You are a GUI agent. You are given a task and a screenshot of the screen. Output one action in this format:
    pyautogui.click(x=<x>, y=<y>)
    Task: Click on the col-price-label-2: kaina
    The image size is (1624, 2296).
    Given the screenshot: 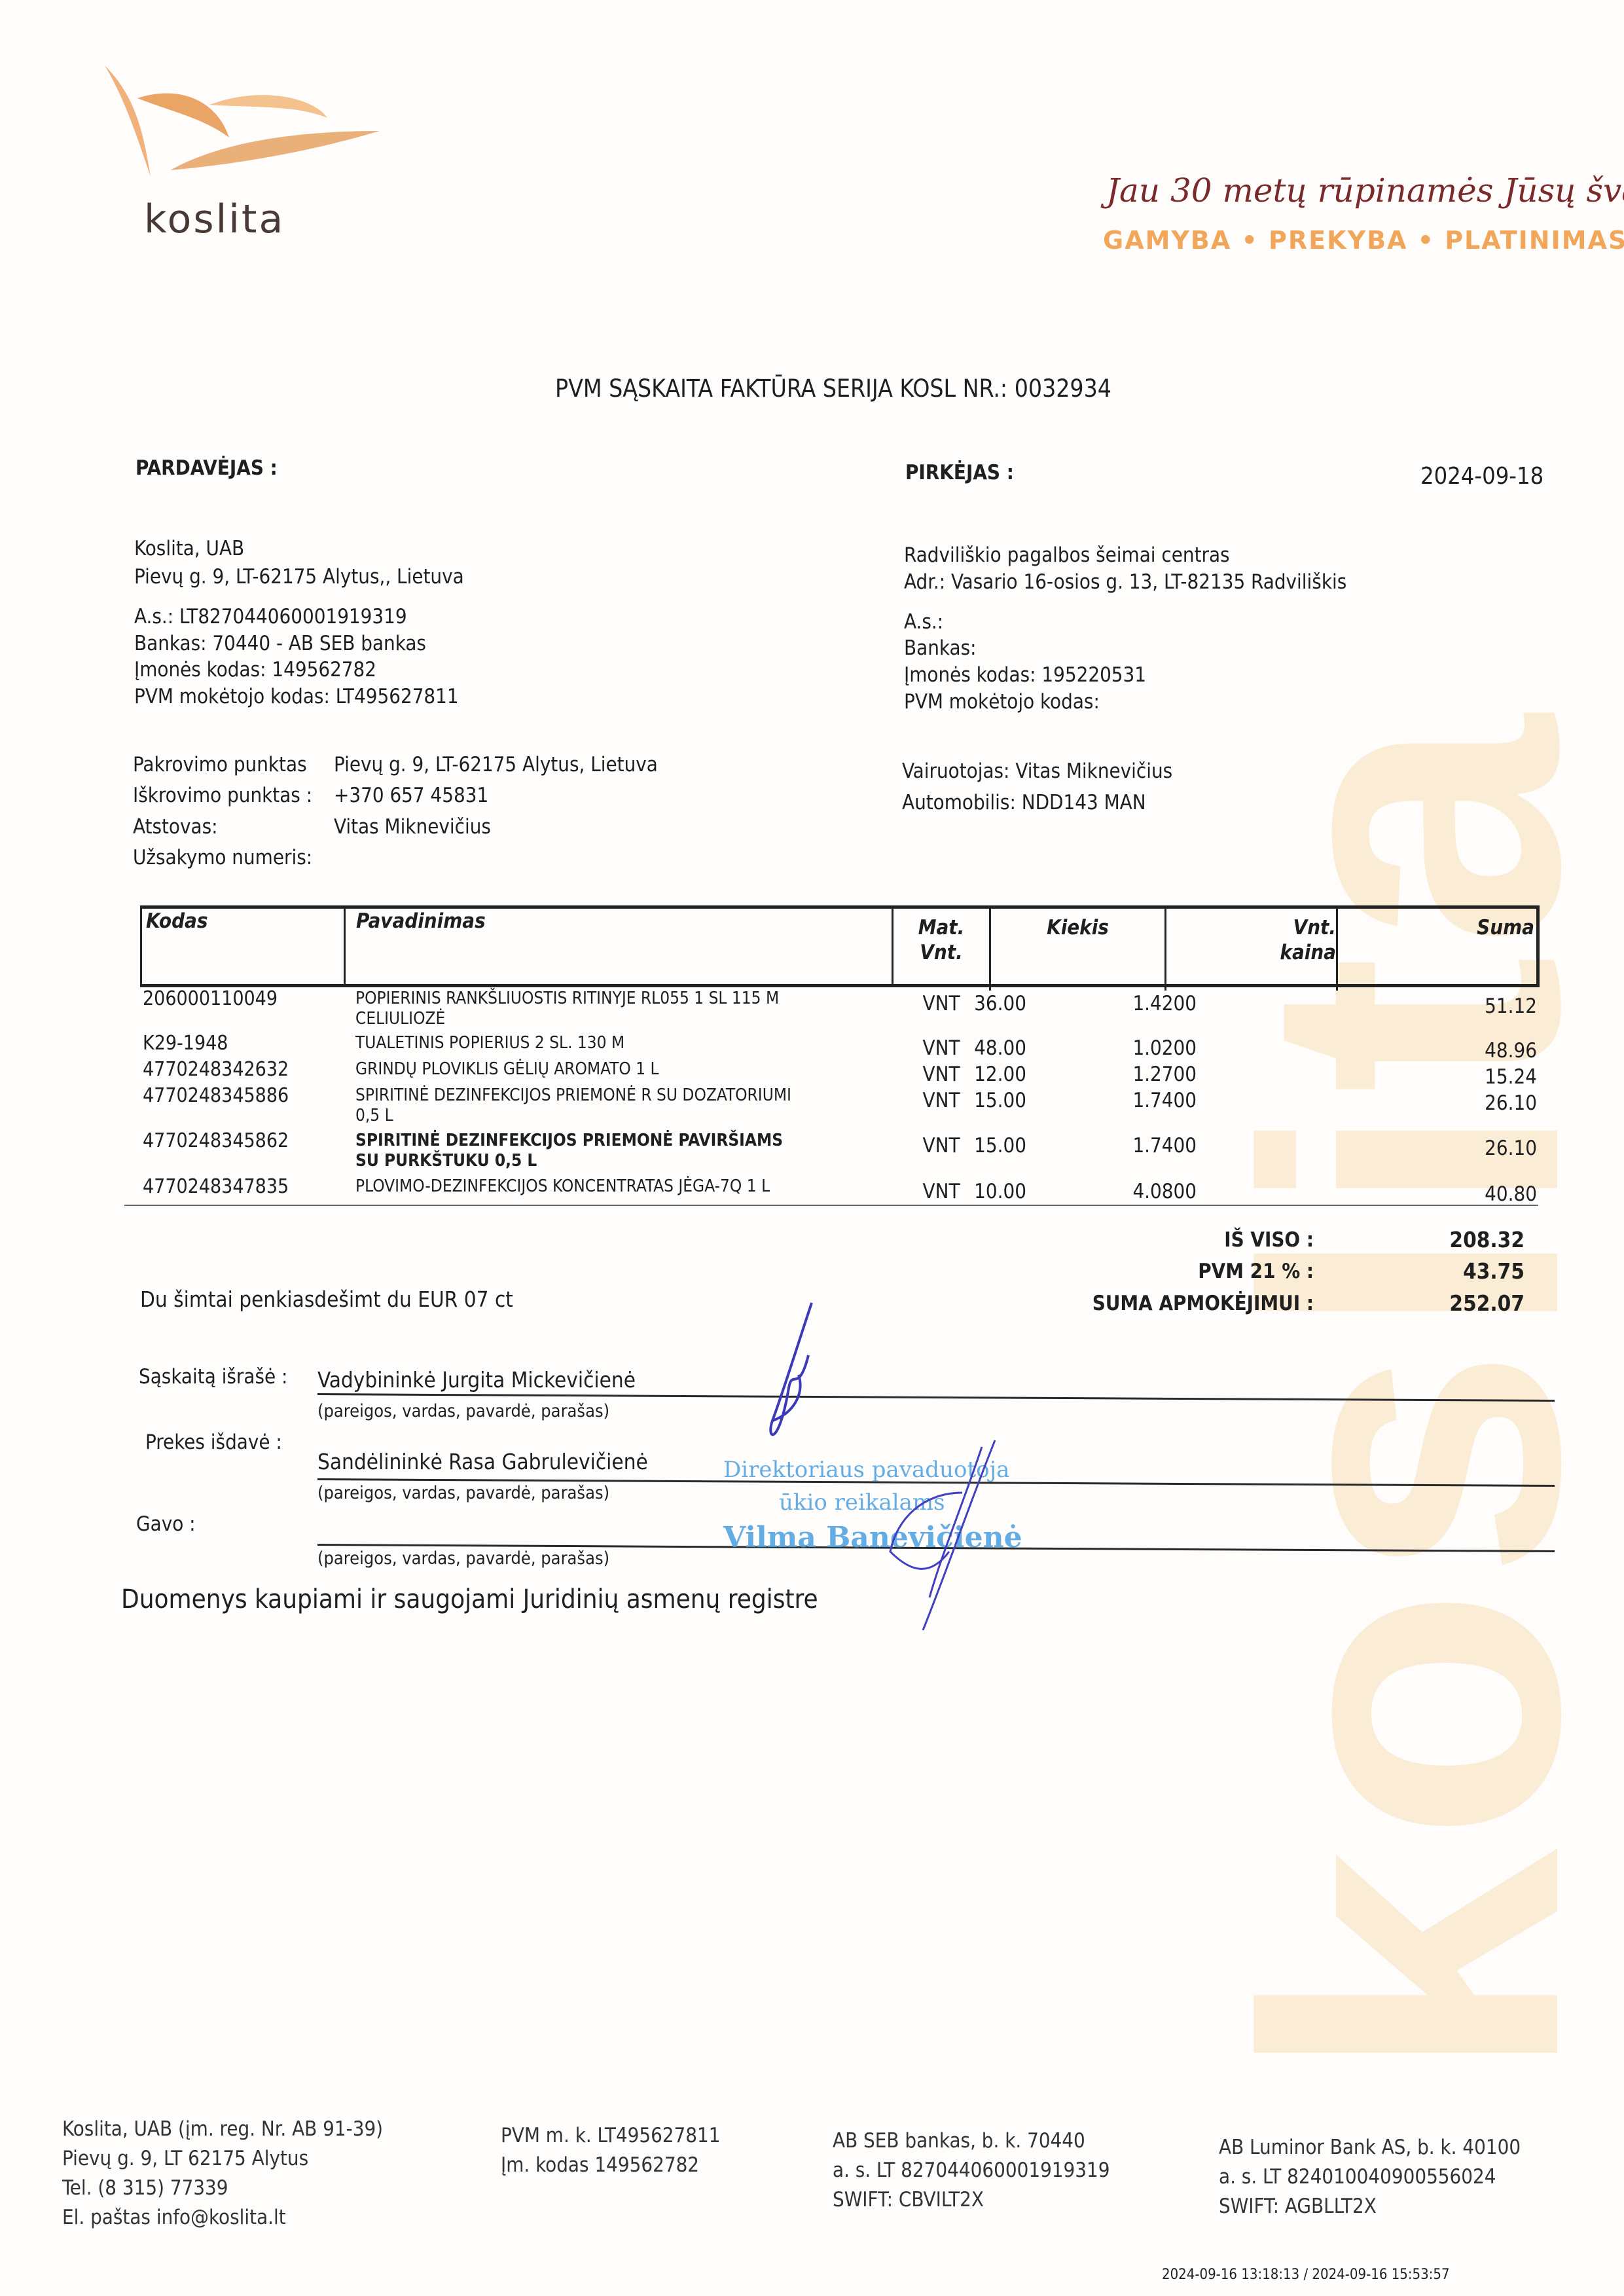 What is the action you would take?
    pyautogui.click(x=1308, y=952)
    